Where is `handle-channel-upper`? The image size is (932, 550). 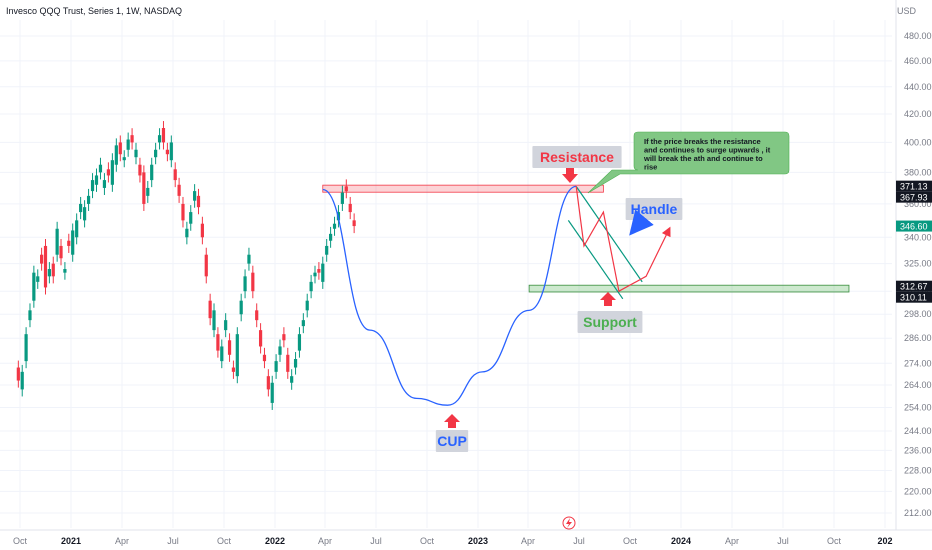 handle-channel-upper is located at coordinates (609, 234).